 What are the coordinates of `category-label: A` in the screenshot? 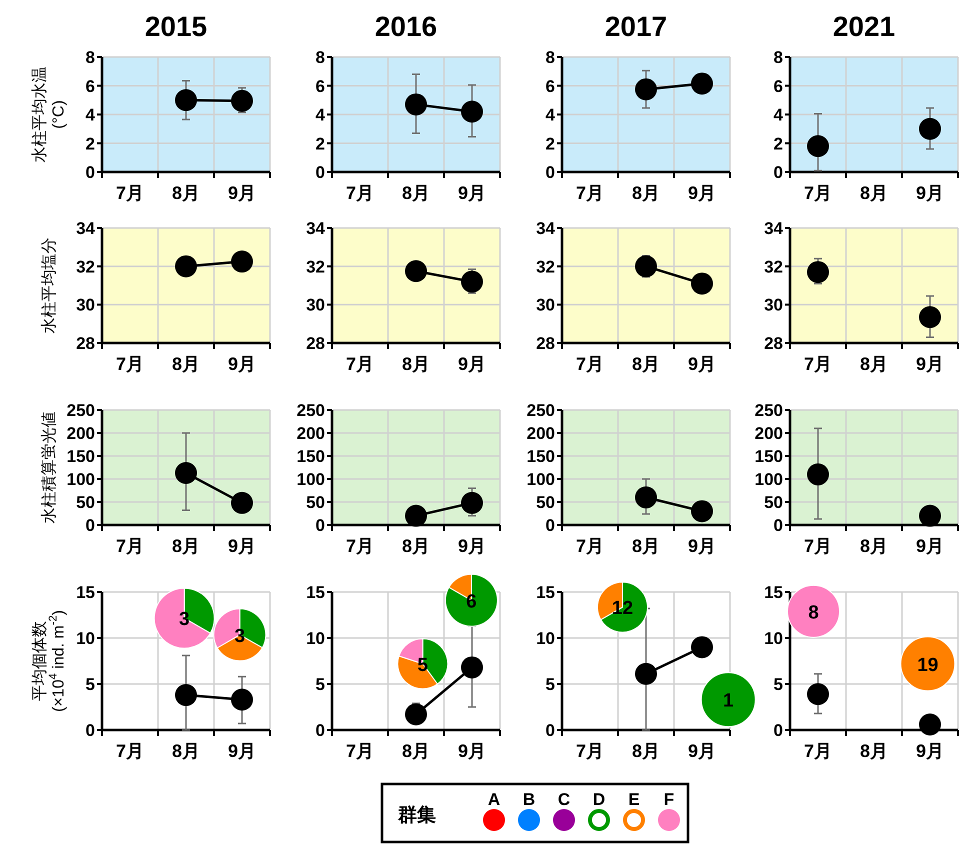 It's located at (494, 799).